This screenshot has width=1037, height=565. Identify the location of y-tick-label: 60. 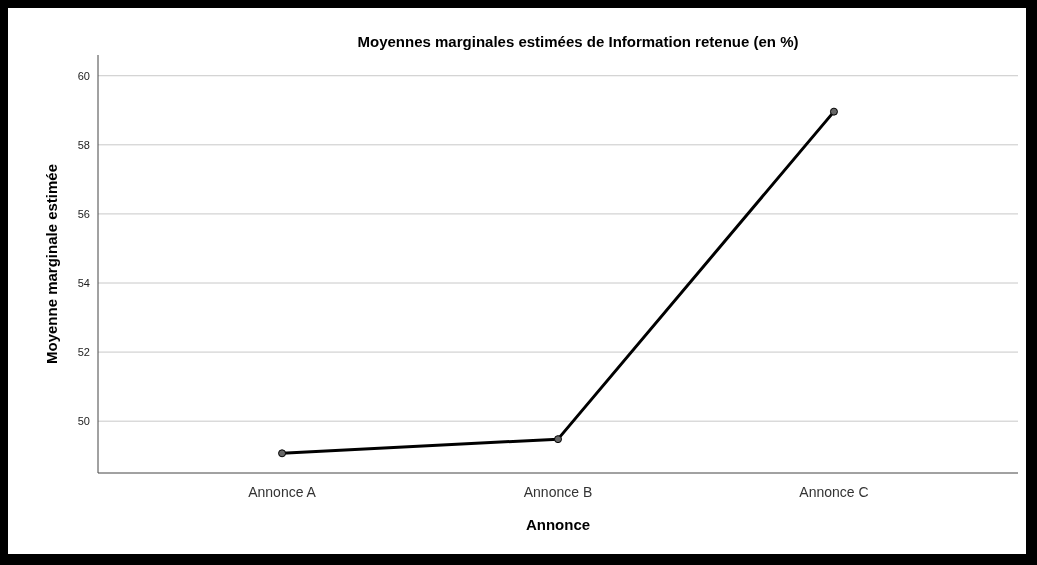
(83, 75).